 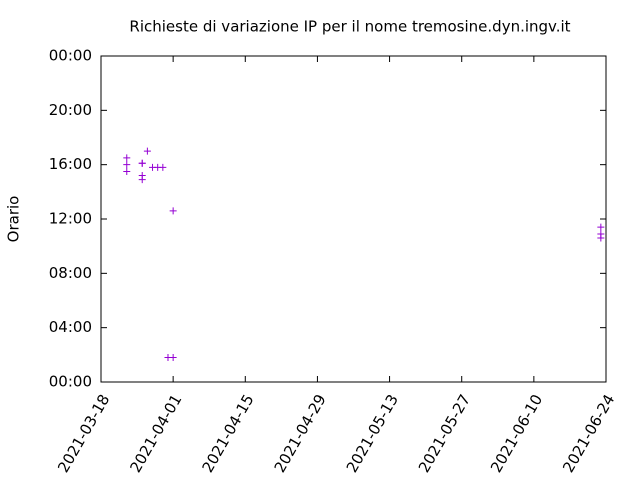 I want to click on y-tick-label: 12:00, so click(x=70, y=219).